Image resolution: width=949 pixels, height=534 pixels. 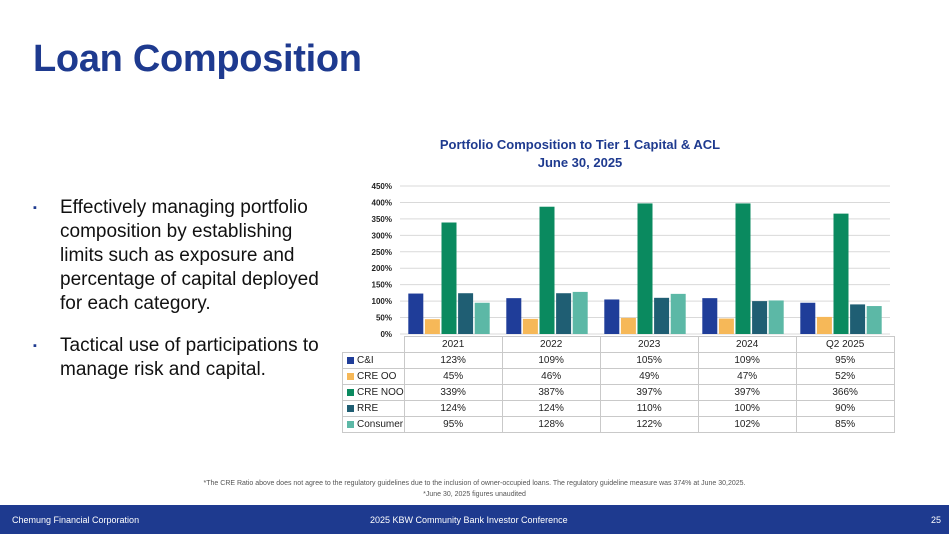 What do you see at coordinates (551, 392) in the screenshot?
I see `data-table-cell: 387%` at bounding box center [551, 392].